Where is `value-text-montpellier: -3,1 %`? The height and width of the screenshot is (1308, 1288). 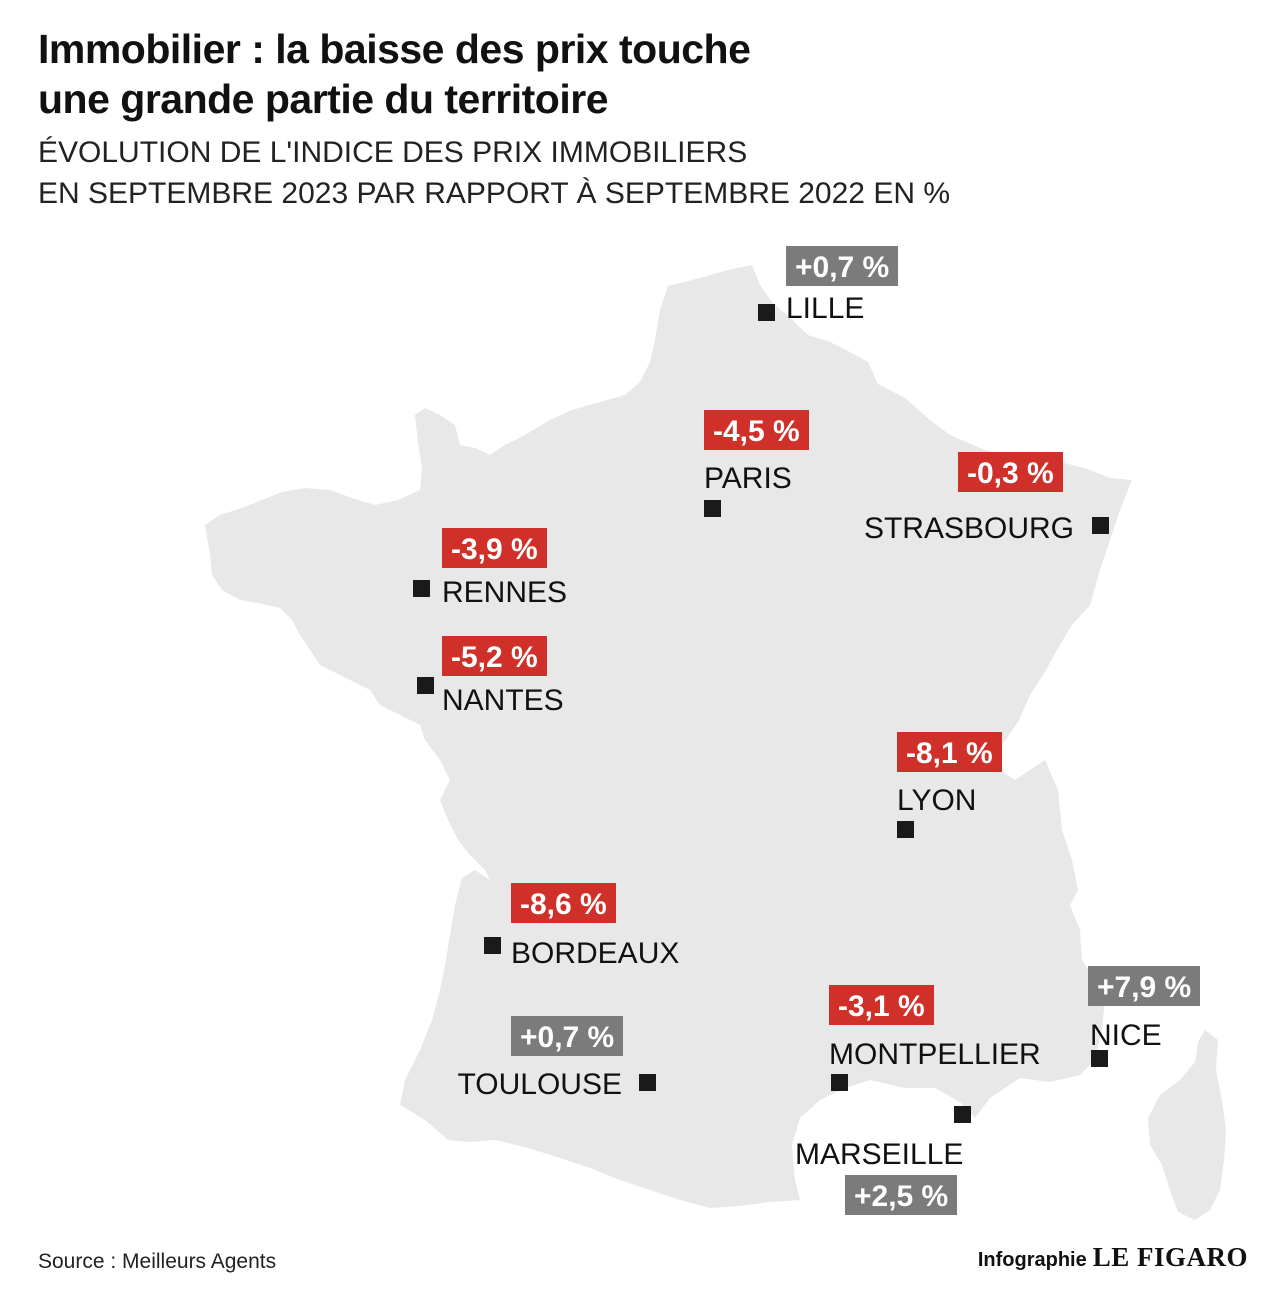 value-text-montpellier: -3,1 % is located at coordinates (881, 1006).